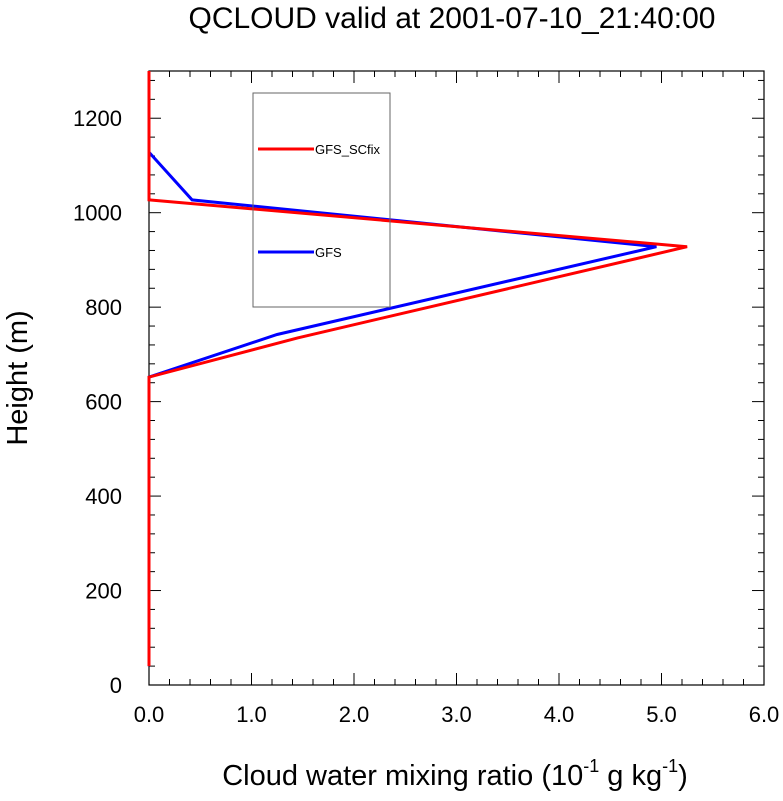  What do you see at coordinates (630, 776) in the screenshot?
I see `x-axis-label-mid: g kg` at bounding box center [630, 776].